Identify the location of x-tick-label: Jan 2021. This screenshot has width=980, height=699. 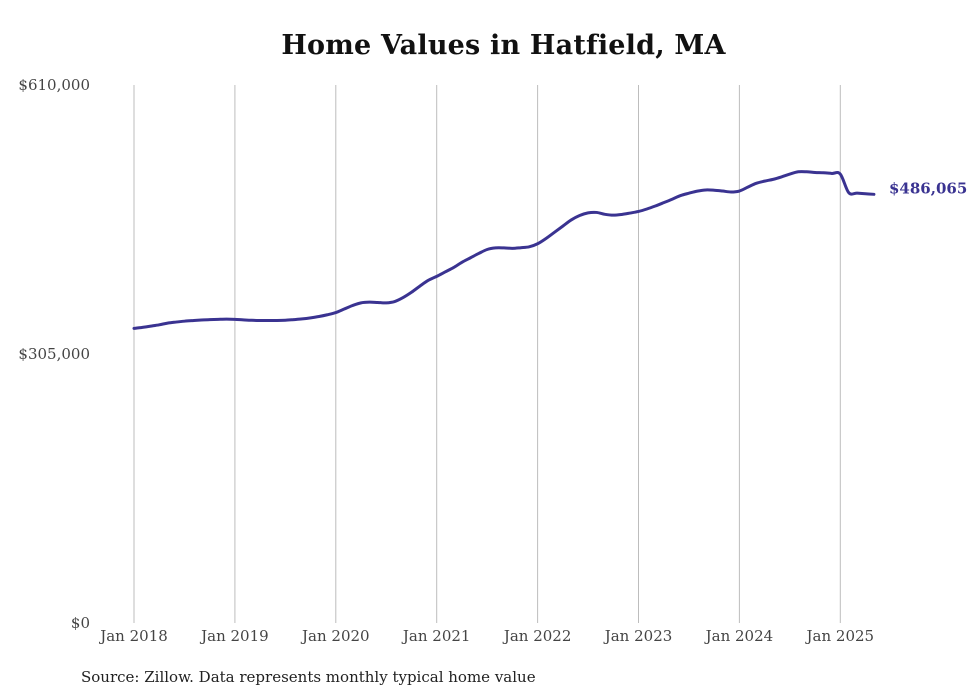
(436, 636).